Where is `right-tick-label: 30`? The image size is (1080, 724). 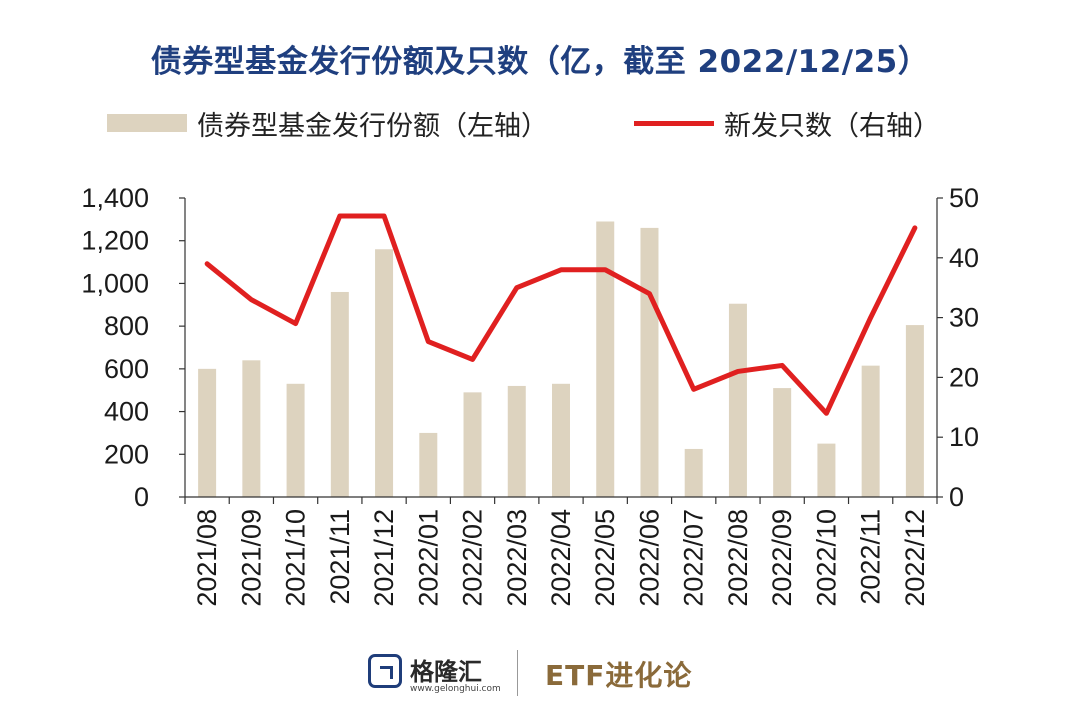
right-tick-label: 30 is located at coordinates (964, 318).